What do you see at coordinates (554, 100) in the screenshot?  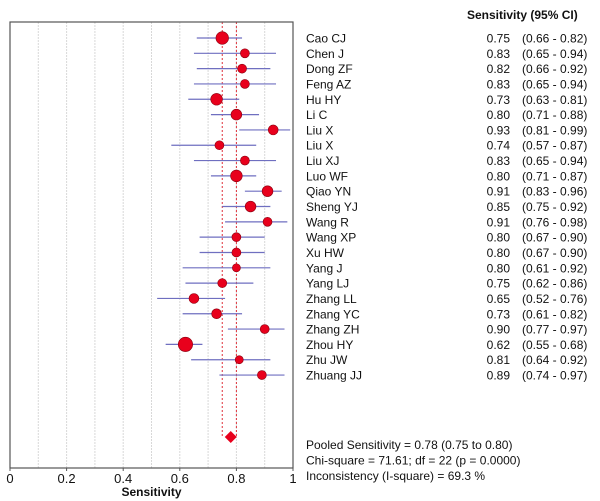 I see `study-ci: (0.63 - 0.81)` at bounding box center [554, 100].